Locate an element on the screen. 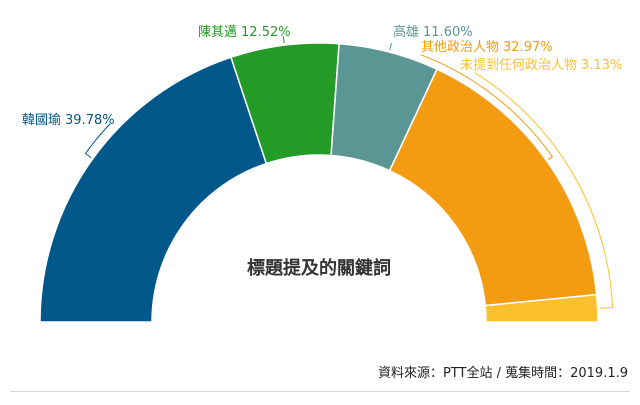 This screenshot has width=640, height=405. divider is located at coordinates (320, 391).